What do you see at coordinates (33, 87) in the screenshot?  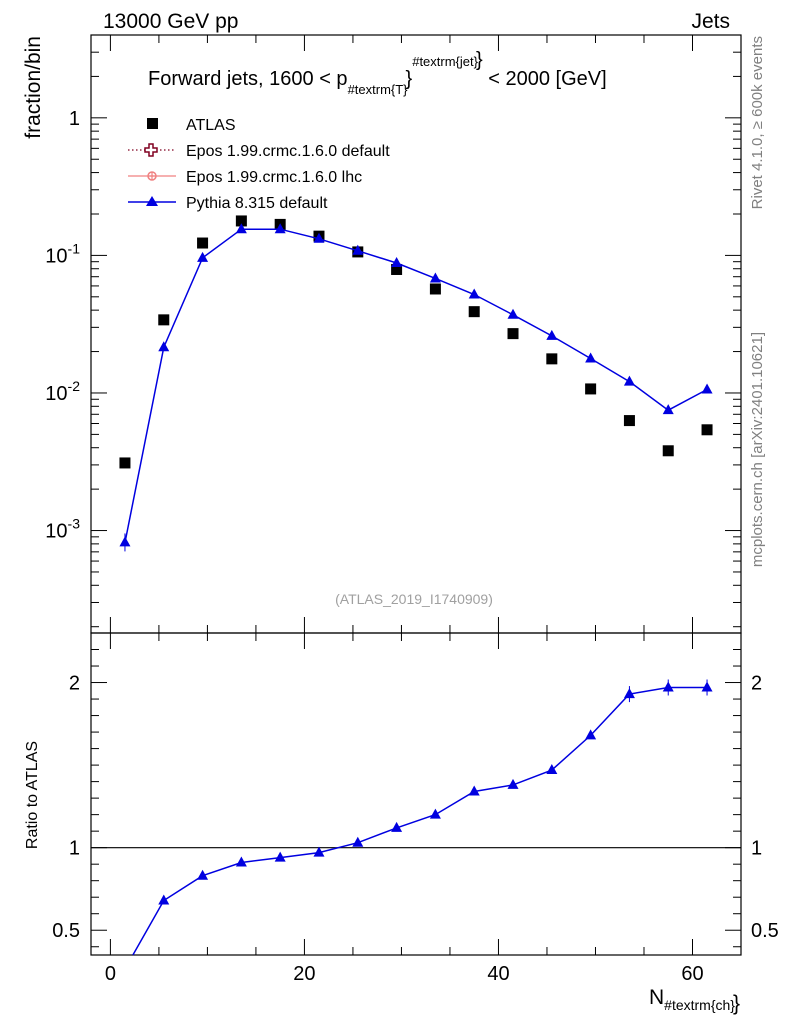 I see `main-y-axis-label: fraction/bin` at bounding box center [33, 87].